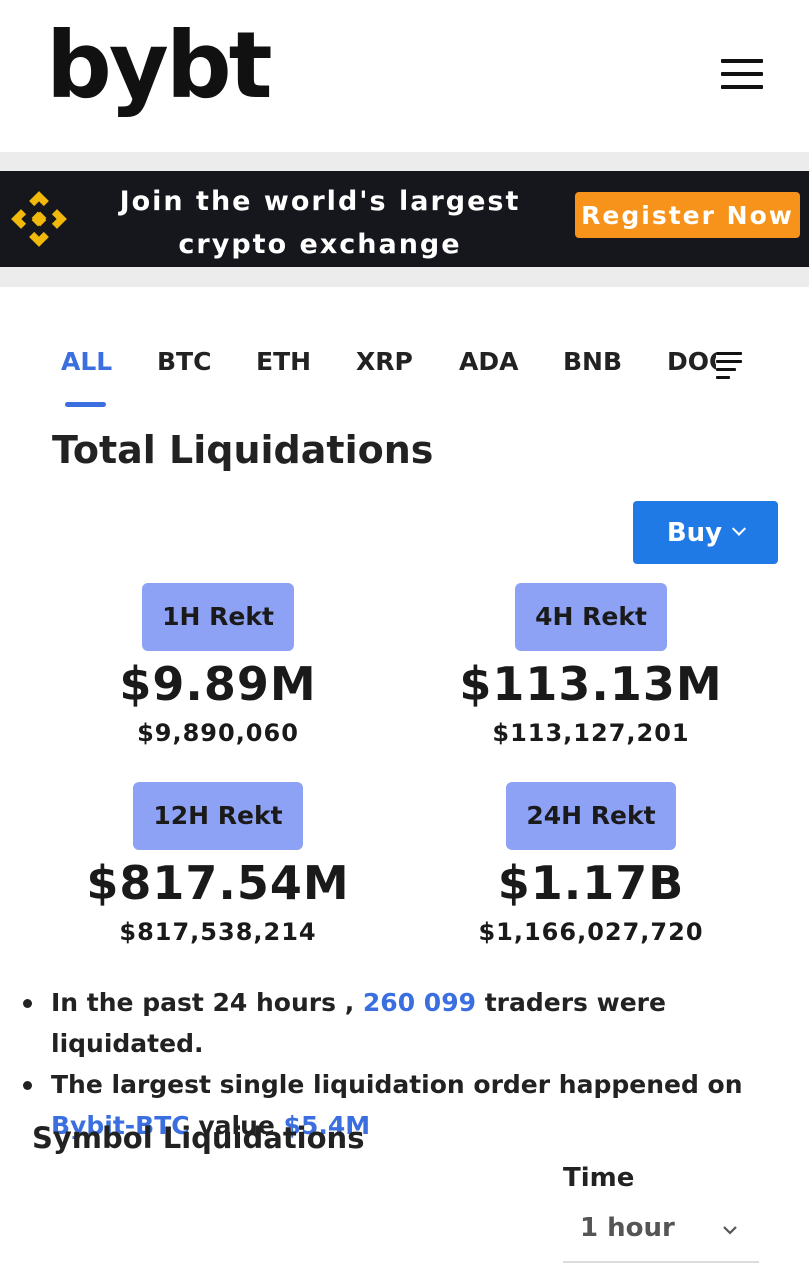  I want to click on section-title: Symbol Liquidations, so click(198, 1138).